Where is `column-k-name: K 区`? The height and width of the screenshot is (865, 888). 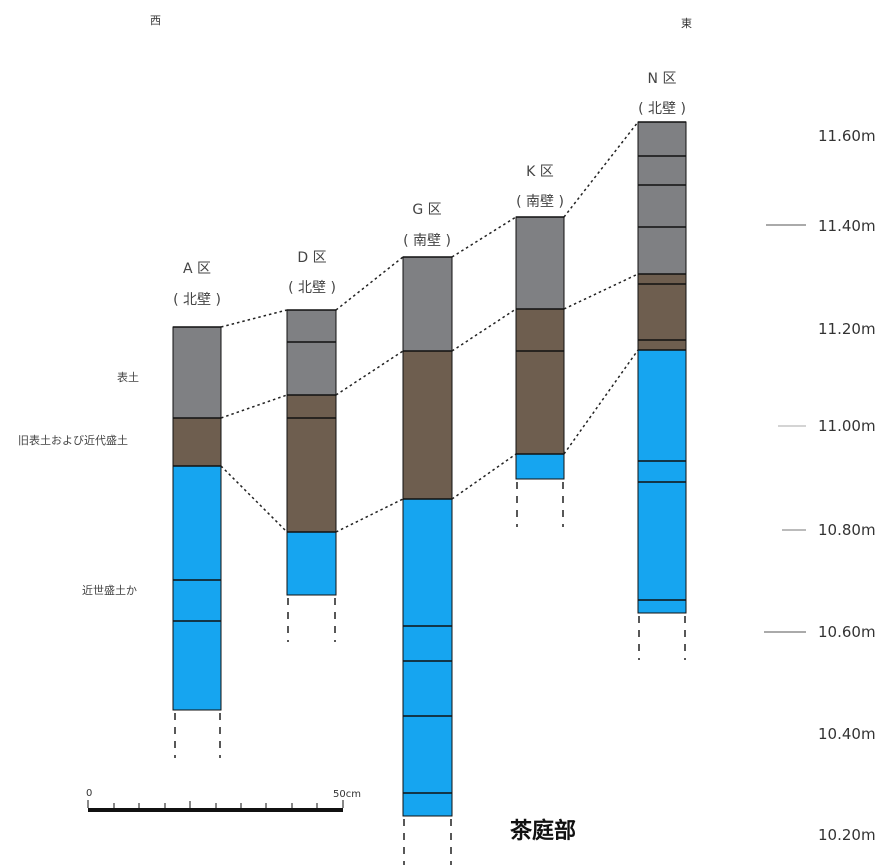 column-k-name: K 区 is located at coordinates (540, 172).